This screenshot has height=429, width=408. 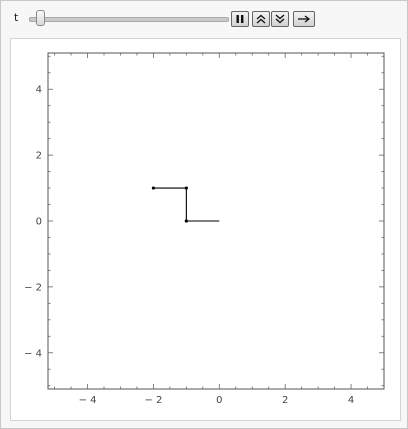 I want to click on pause-button, so click(x=240, y=19).